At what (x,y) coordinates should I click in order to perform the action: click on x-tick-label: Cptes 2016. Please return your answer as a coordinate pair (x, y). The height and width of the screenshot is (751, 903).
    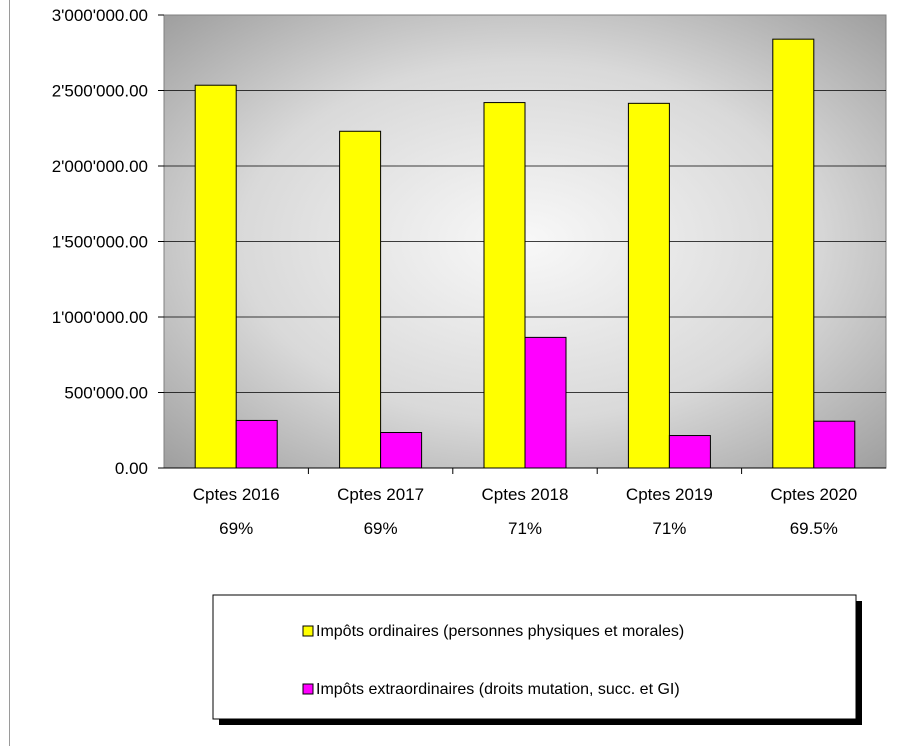
    Looking at the image, I should click on (236, 494).